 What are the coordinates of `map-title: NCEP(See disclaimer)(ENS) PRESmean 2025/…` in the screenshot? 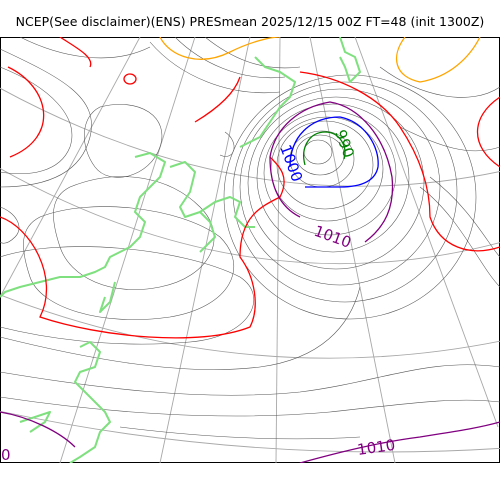 It's located at (250, 21).